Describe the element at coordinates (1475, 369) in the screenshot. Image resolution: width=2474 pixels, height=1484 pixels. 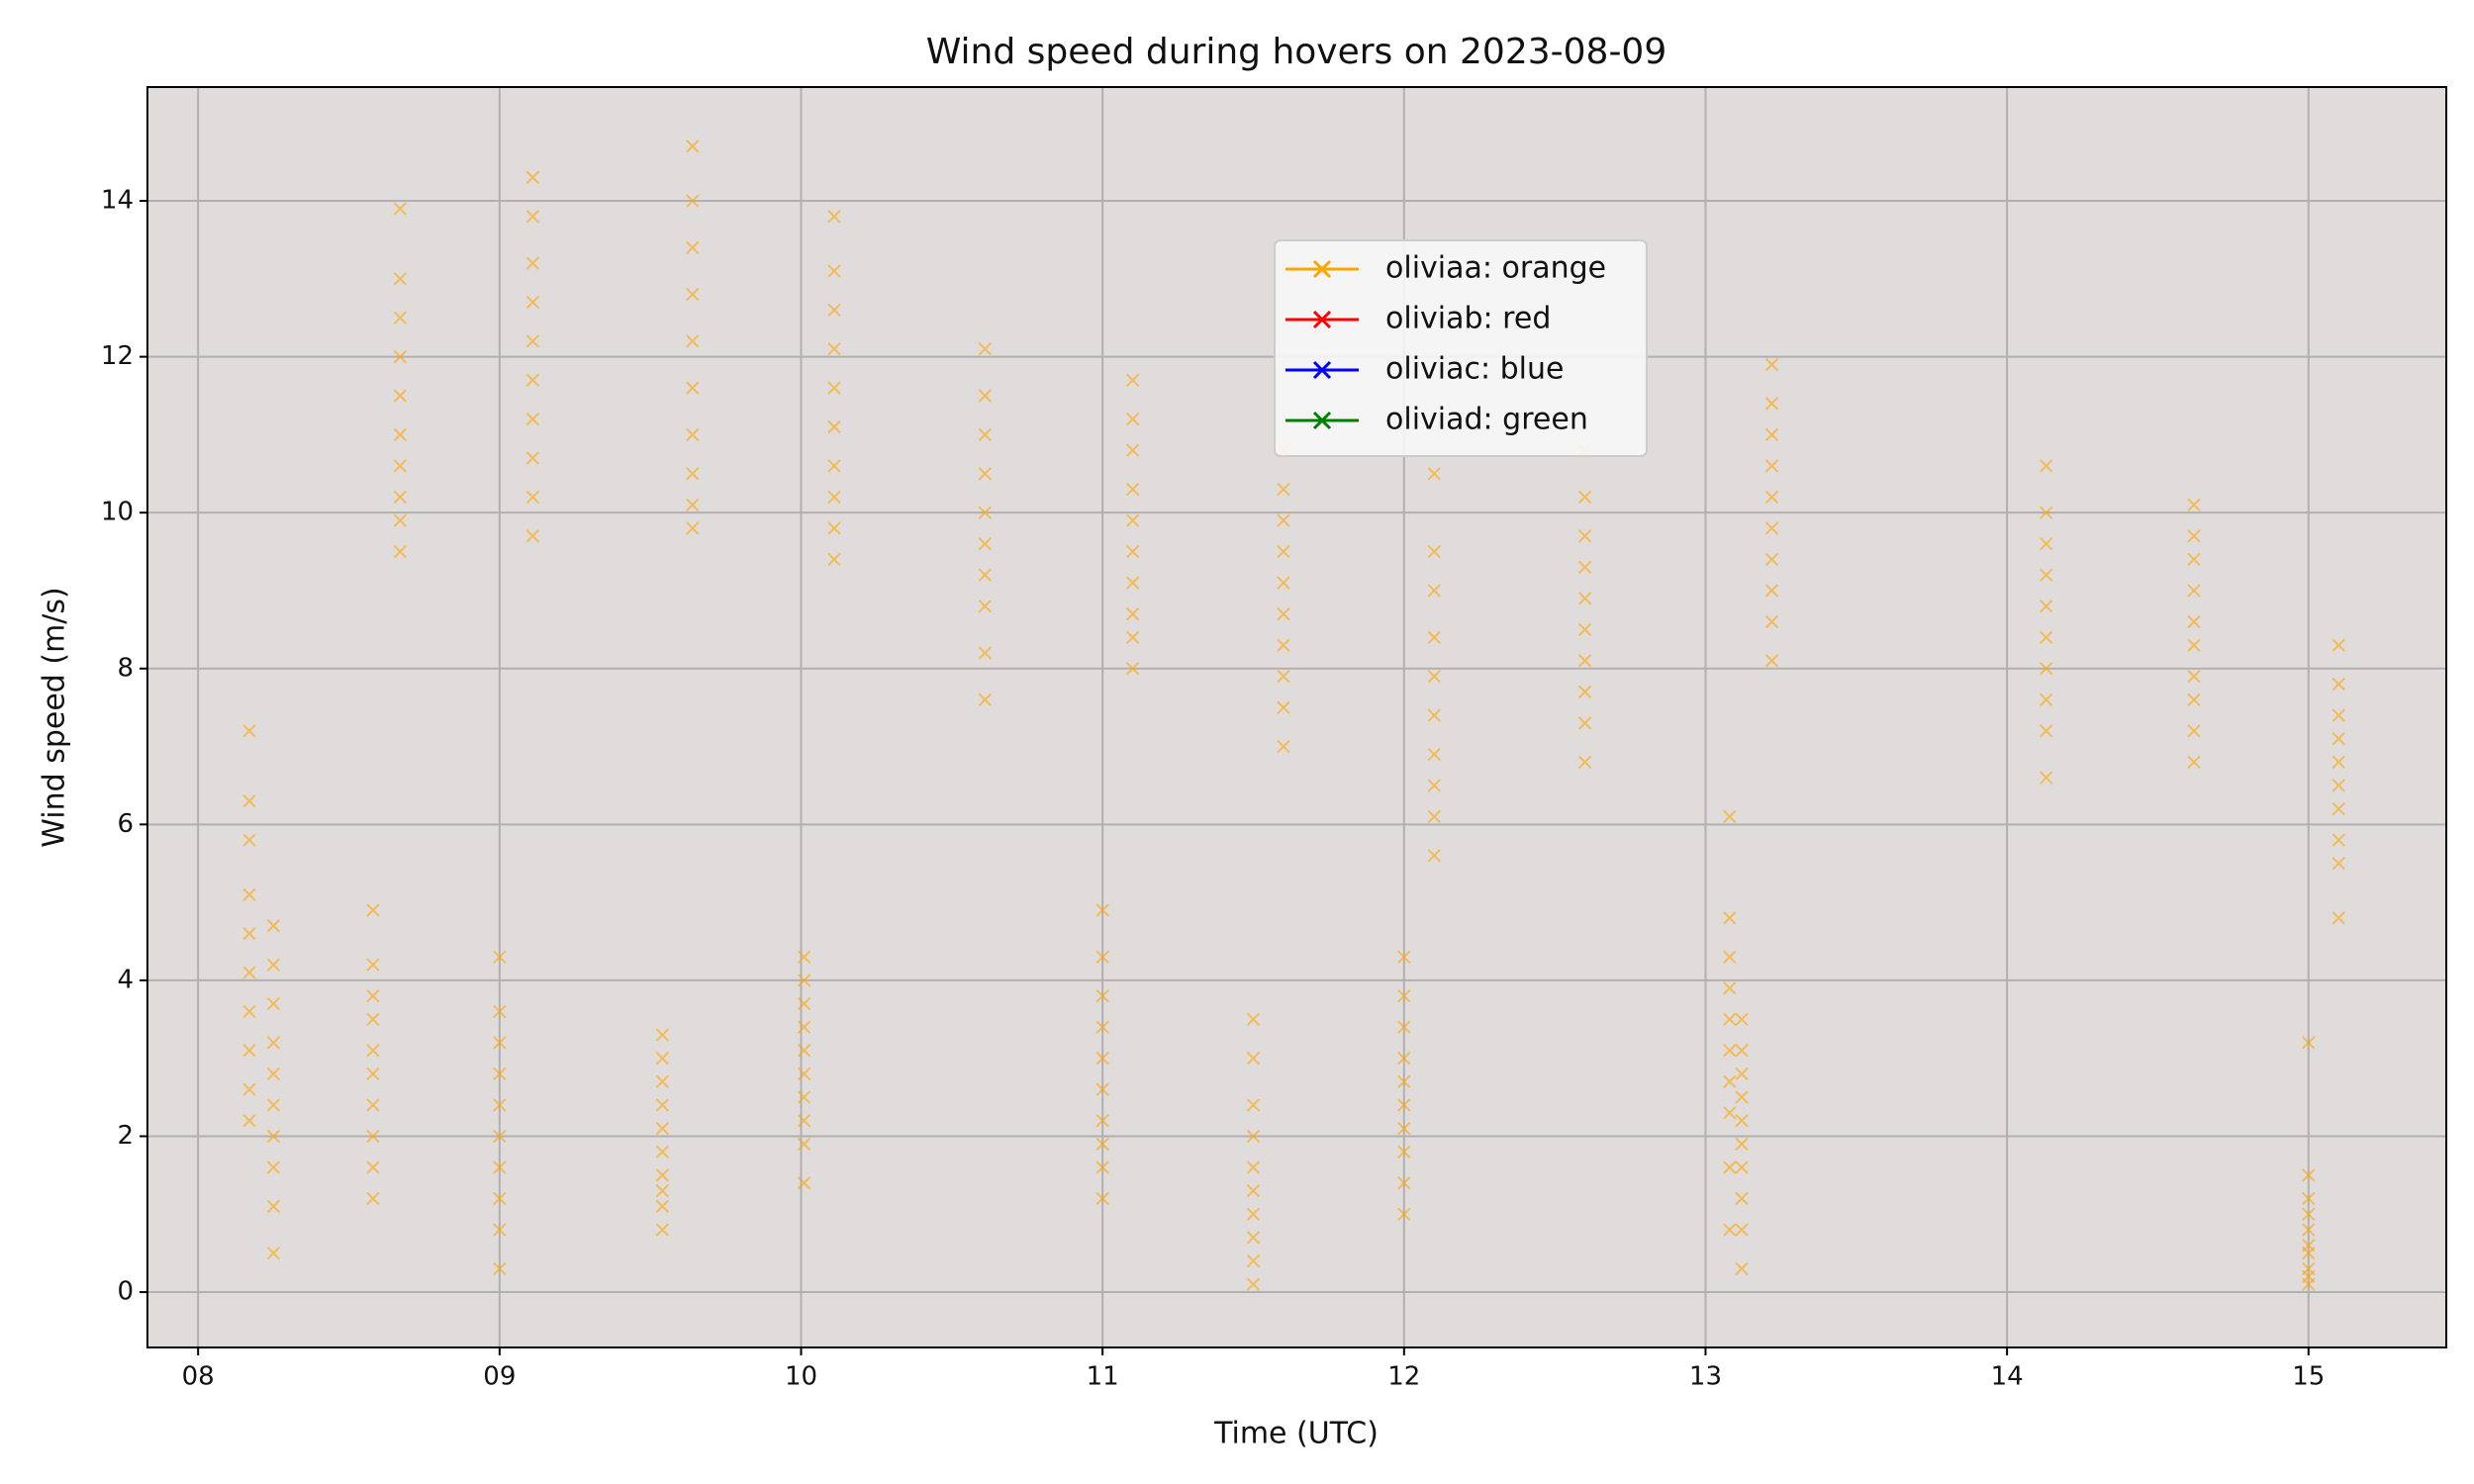
I see `legend-label: oliviac: blue` at that location.